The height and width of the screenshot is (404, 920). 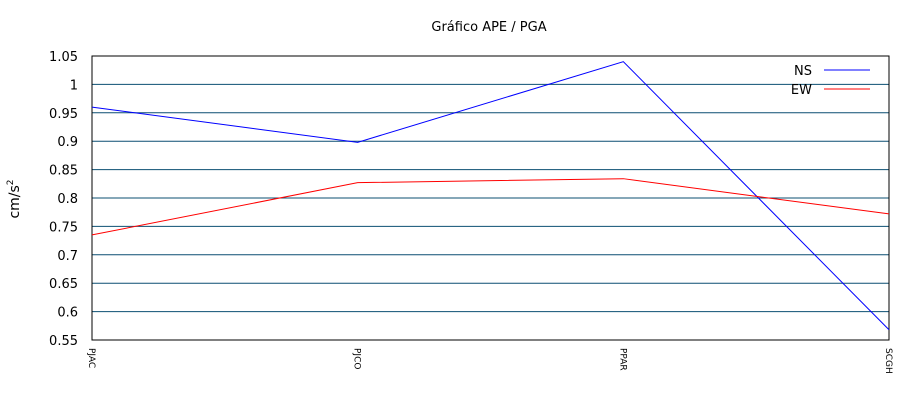 I want to click on y-tick-label: 0.7, so click(x=67, y=256).